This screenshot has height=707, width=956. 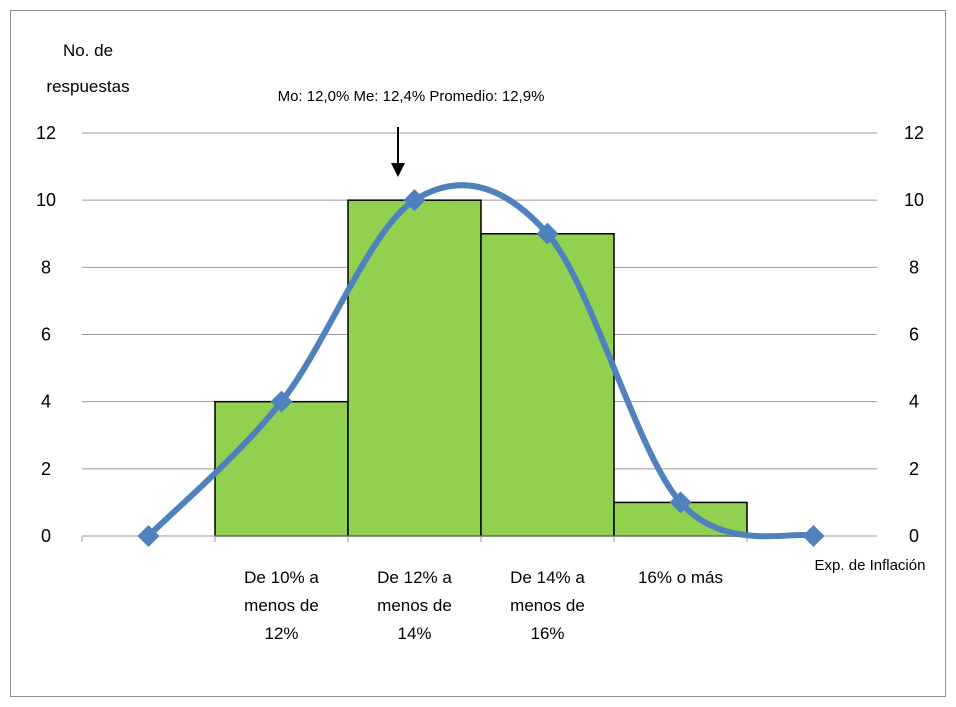 I want to click on y-tick-label-right: 8, so click(x=914, y=267).